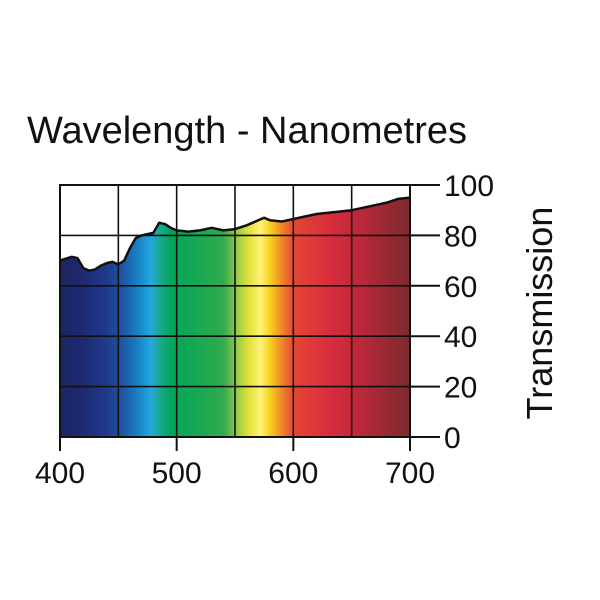 This screenshot has width=600, height=600. Describe the element at coordinates (460, 388) in the screenshot. I see `y-tick-label: 20` at that location.